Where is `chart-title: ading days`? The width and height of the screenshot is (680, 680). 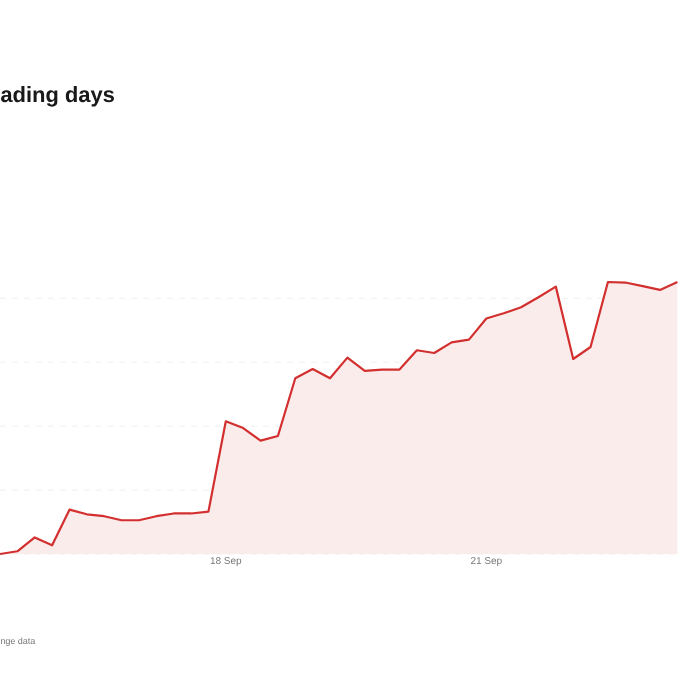 chart-title: ading days is located at coordinates (57, 96).